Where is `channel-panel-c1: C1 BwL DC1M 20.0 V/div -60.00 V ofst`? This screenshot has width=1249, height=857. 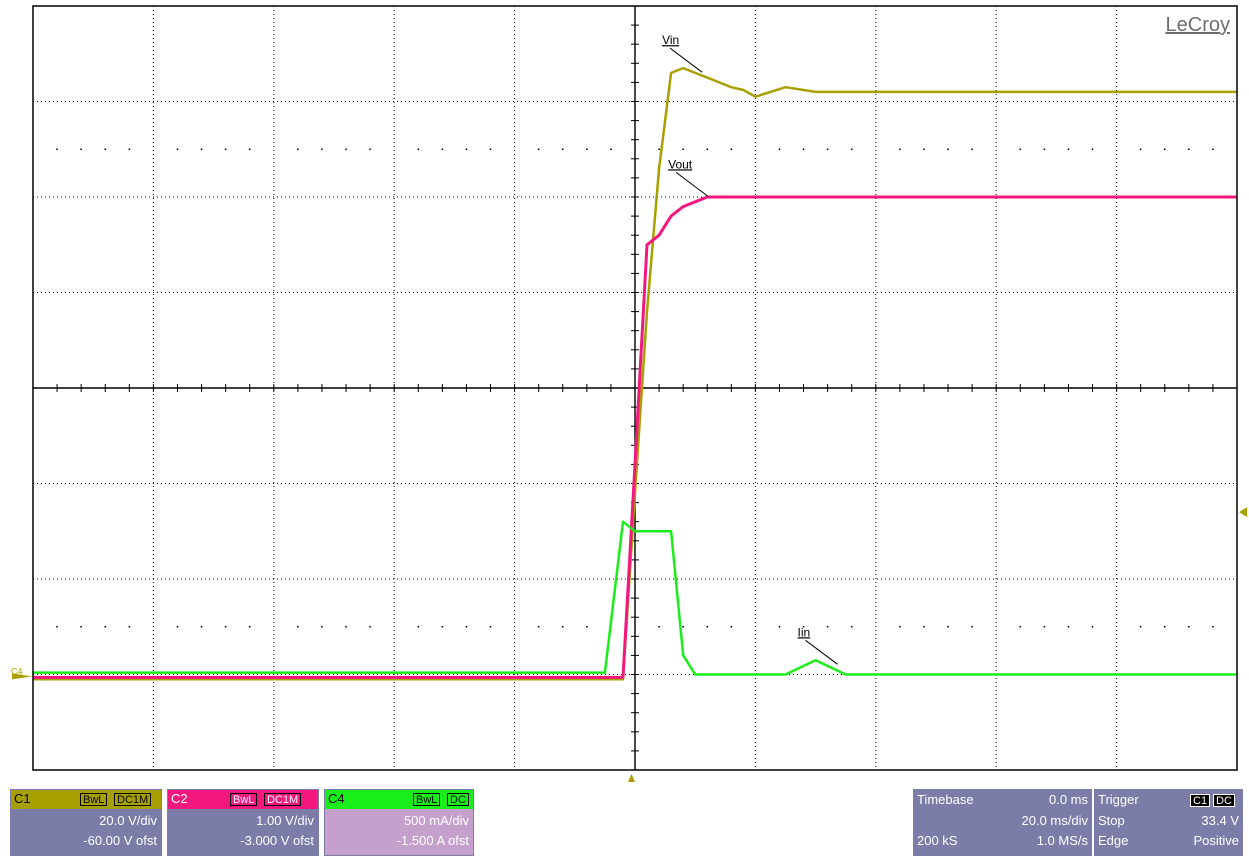 channel-panel-c1: C1 BwL DC1M 20.0 V/div -60.00 V ofst is located at coordinates (86, 822).